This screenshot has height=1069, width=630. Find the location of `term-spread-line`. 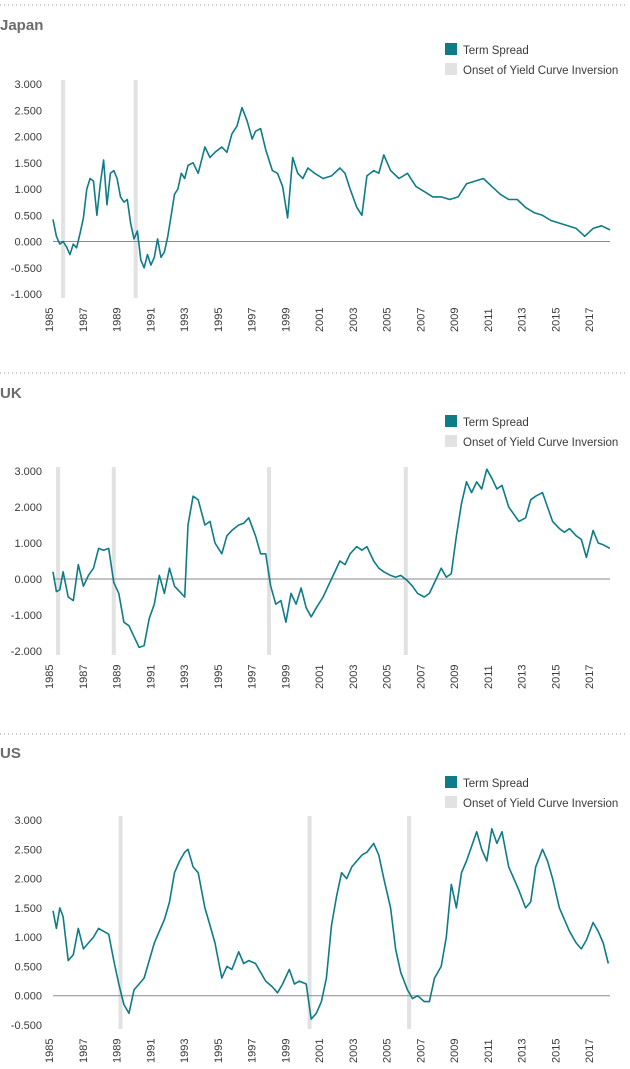

term-spread-line is located at coordinates (331, 187).